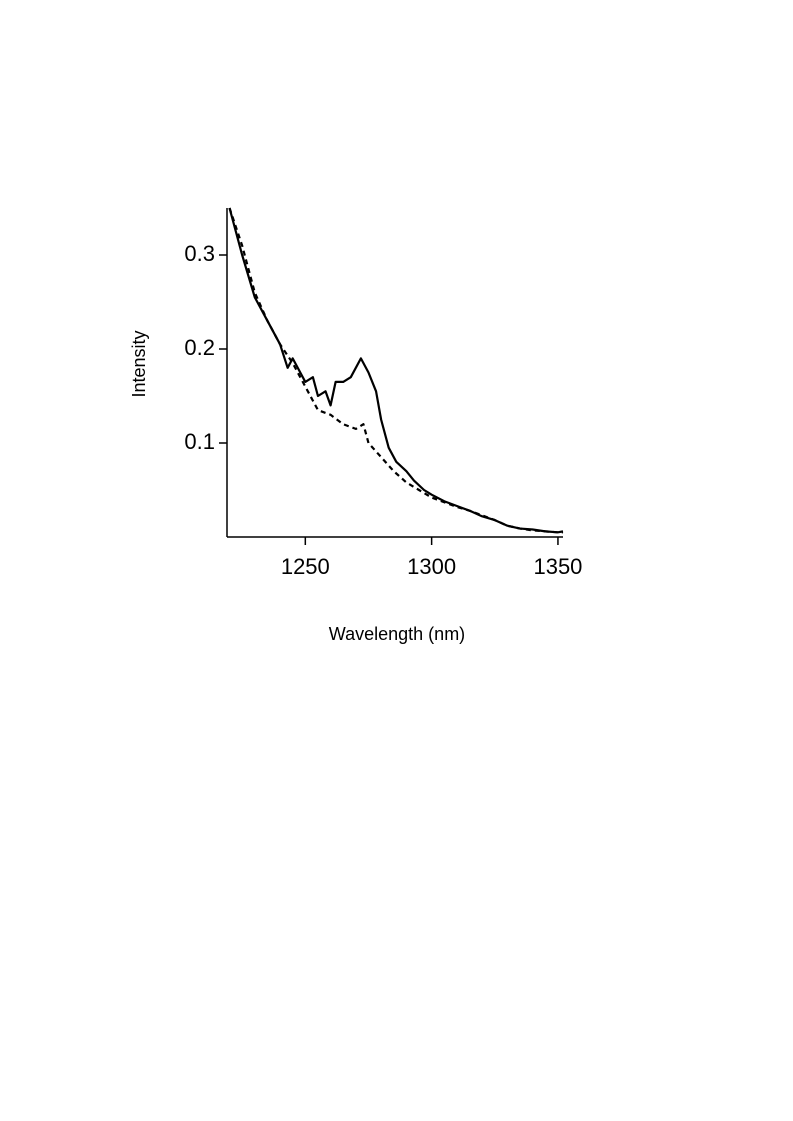 The width and height of the screenshot is (793, 1121). I want to click on y-tick-label: 0.1, so click(199, 441).